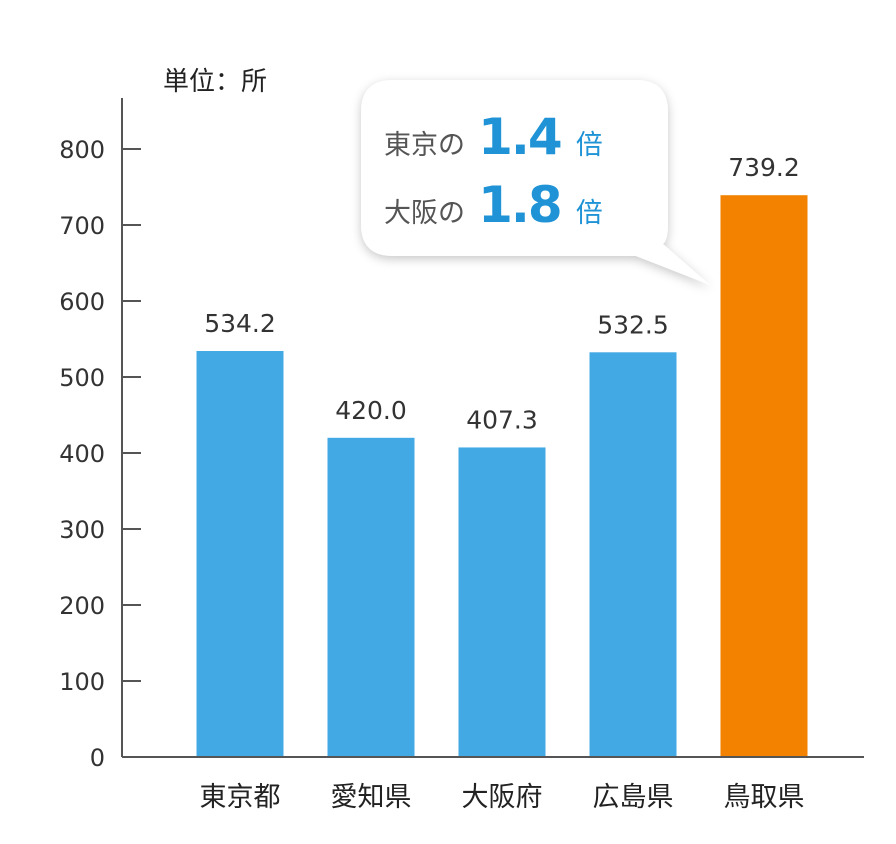  What do you see at coordinates (97, 758) in the screenshot?
I see `y-tick-label: 0` at bounding box center [97, 758].